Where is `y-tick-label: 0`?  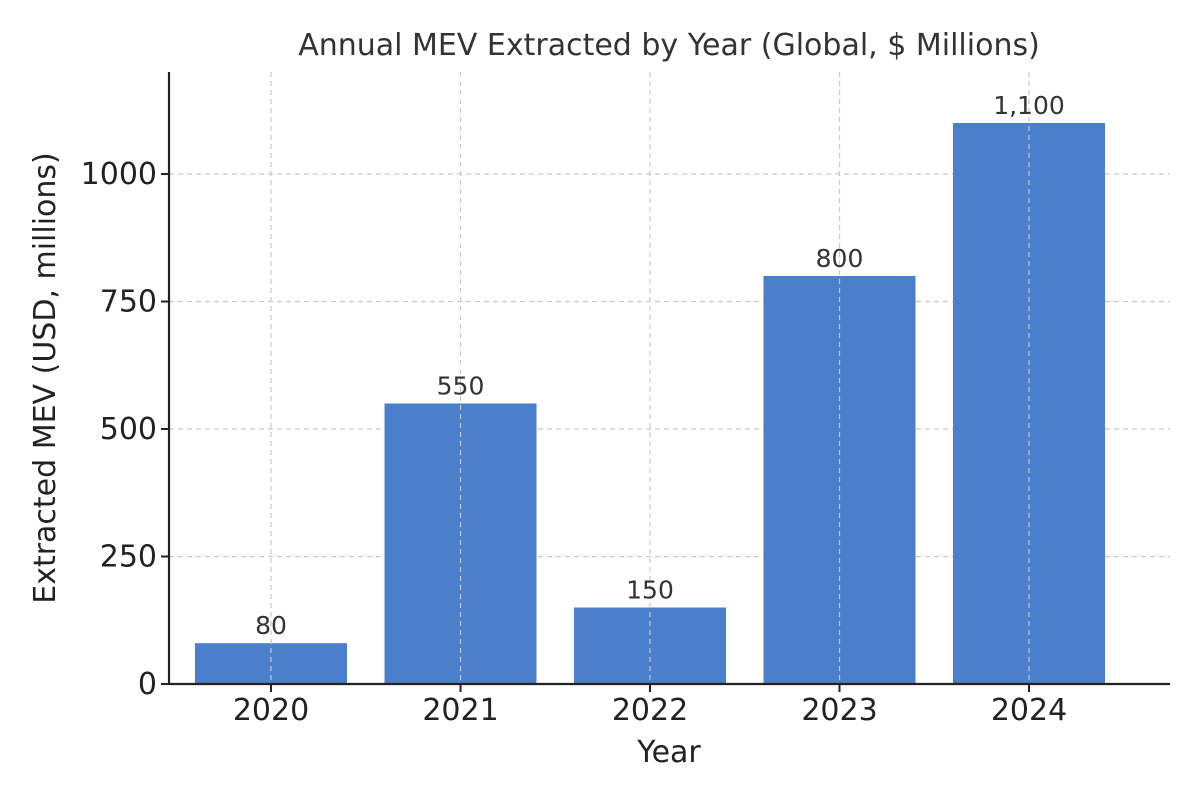
y-tick-label: 0 is located at coordinates (147, 684).